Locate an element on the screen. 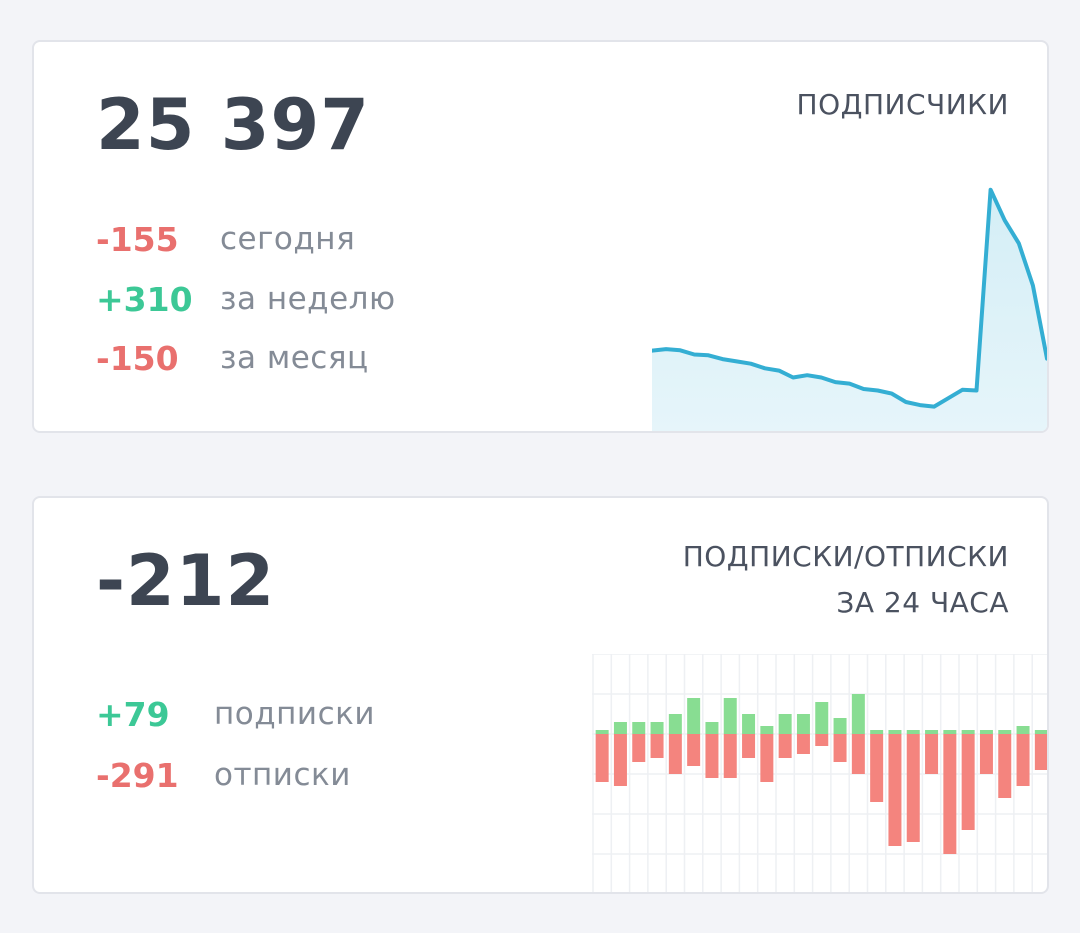 The image size is (1080, 933). subscribers-area-fill is located at coordinates (849, 310).